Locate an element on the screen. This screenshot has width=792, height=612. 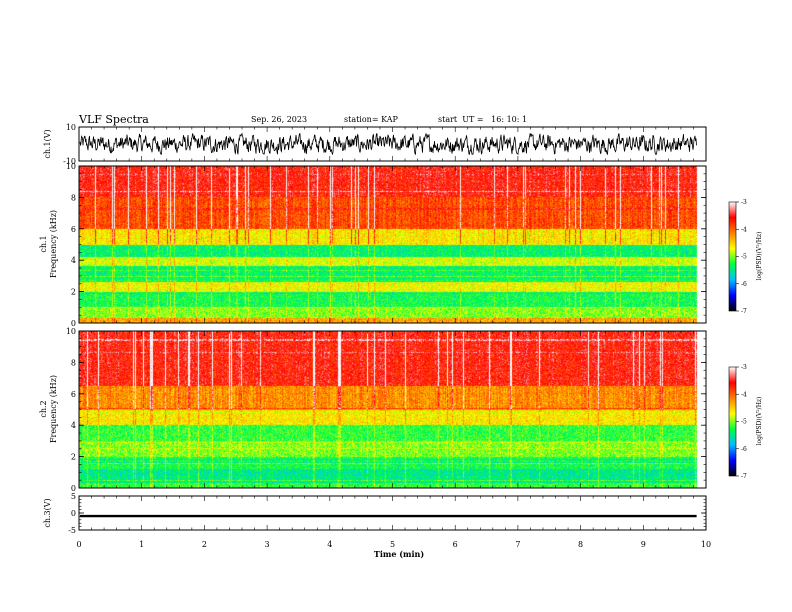
ch3-voltage-panel: 5 0 -5 ch.3(V) is located at coordinates (375, 513).